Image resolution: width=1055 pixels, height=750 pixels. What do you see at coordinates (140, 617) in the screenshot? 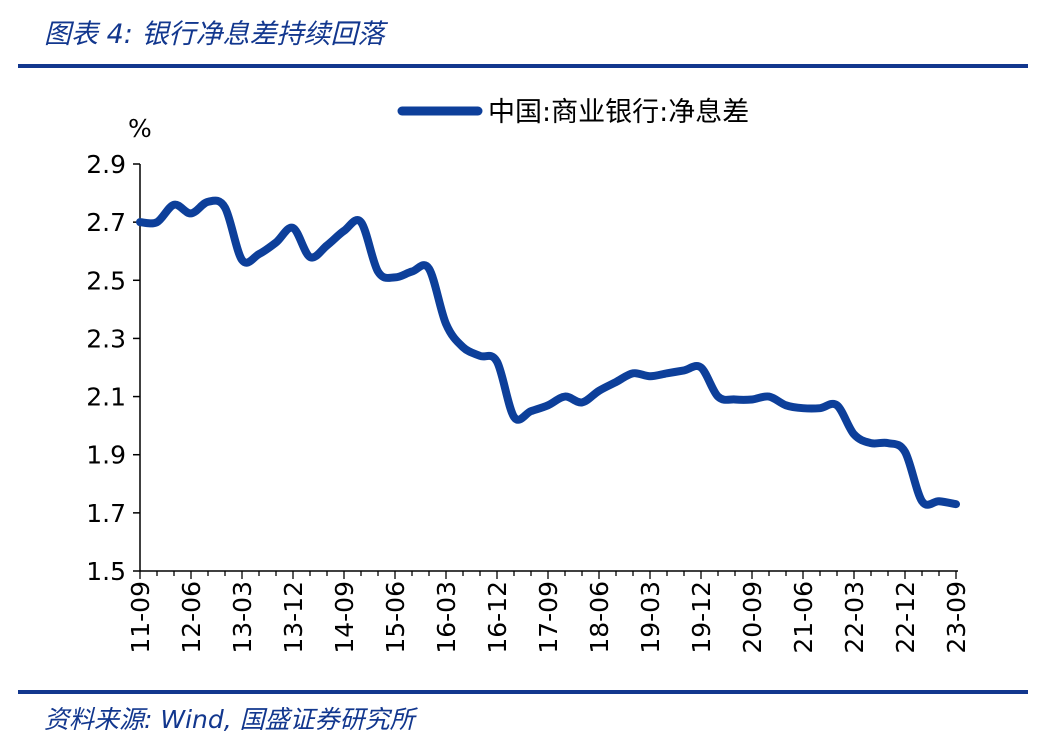
I see `x-tick-label: 11-09` at bounding box center [140, 617].